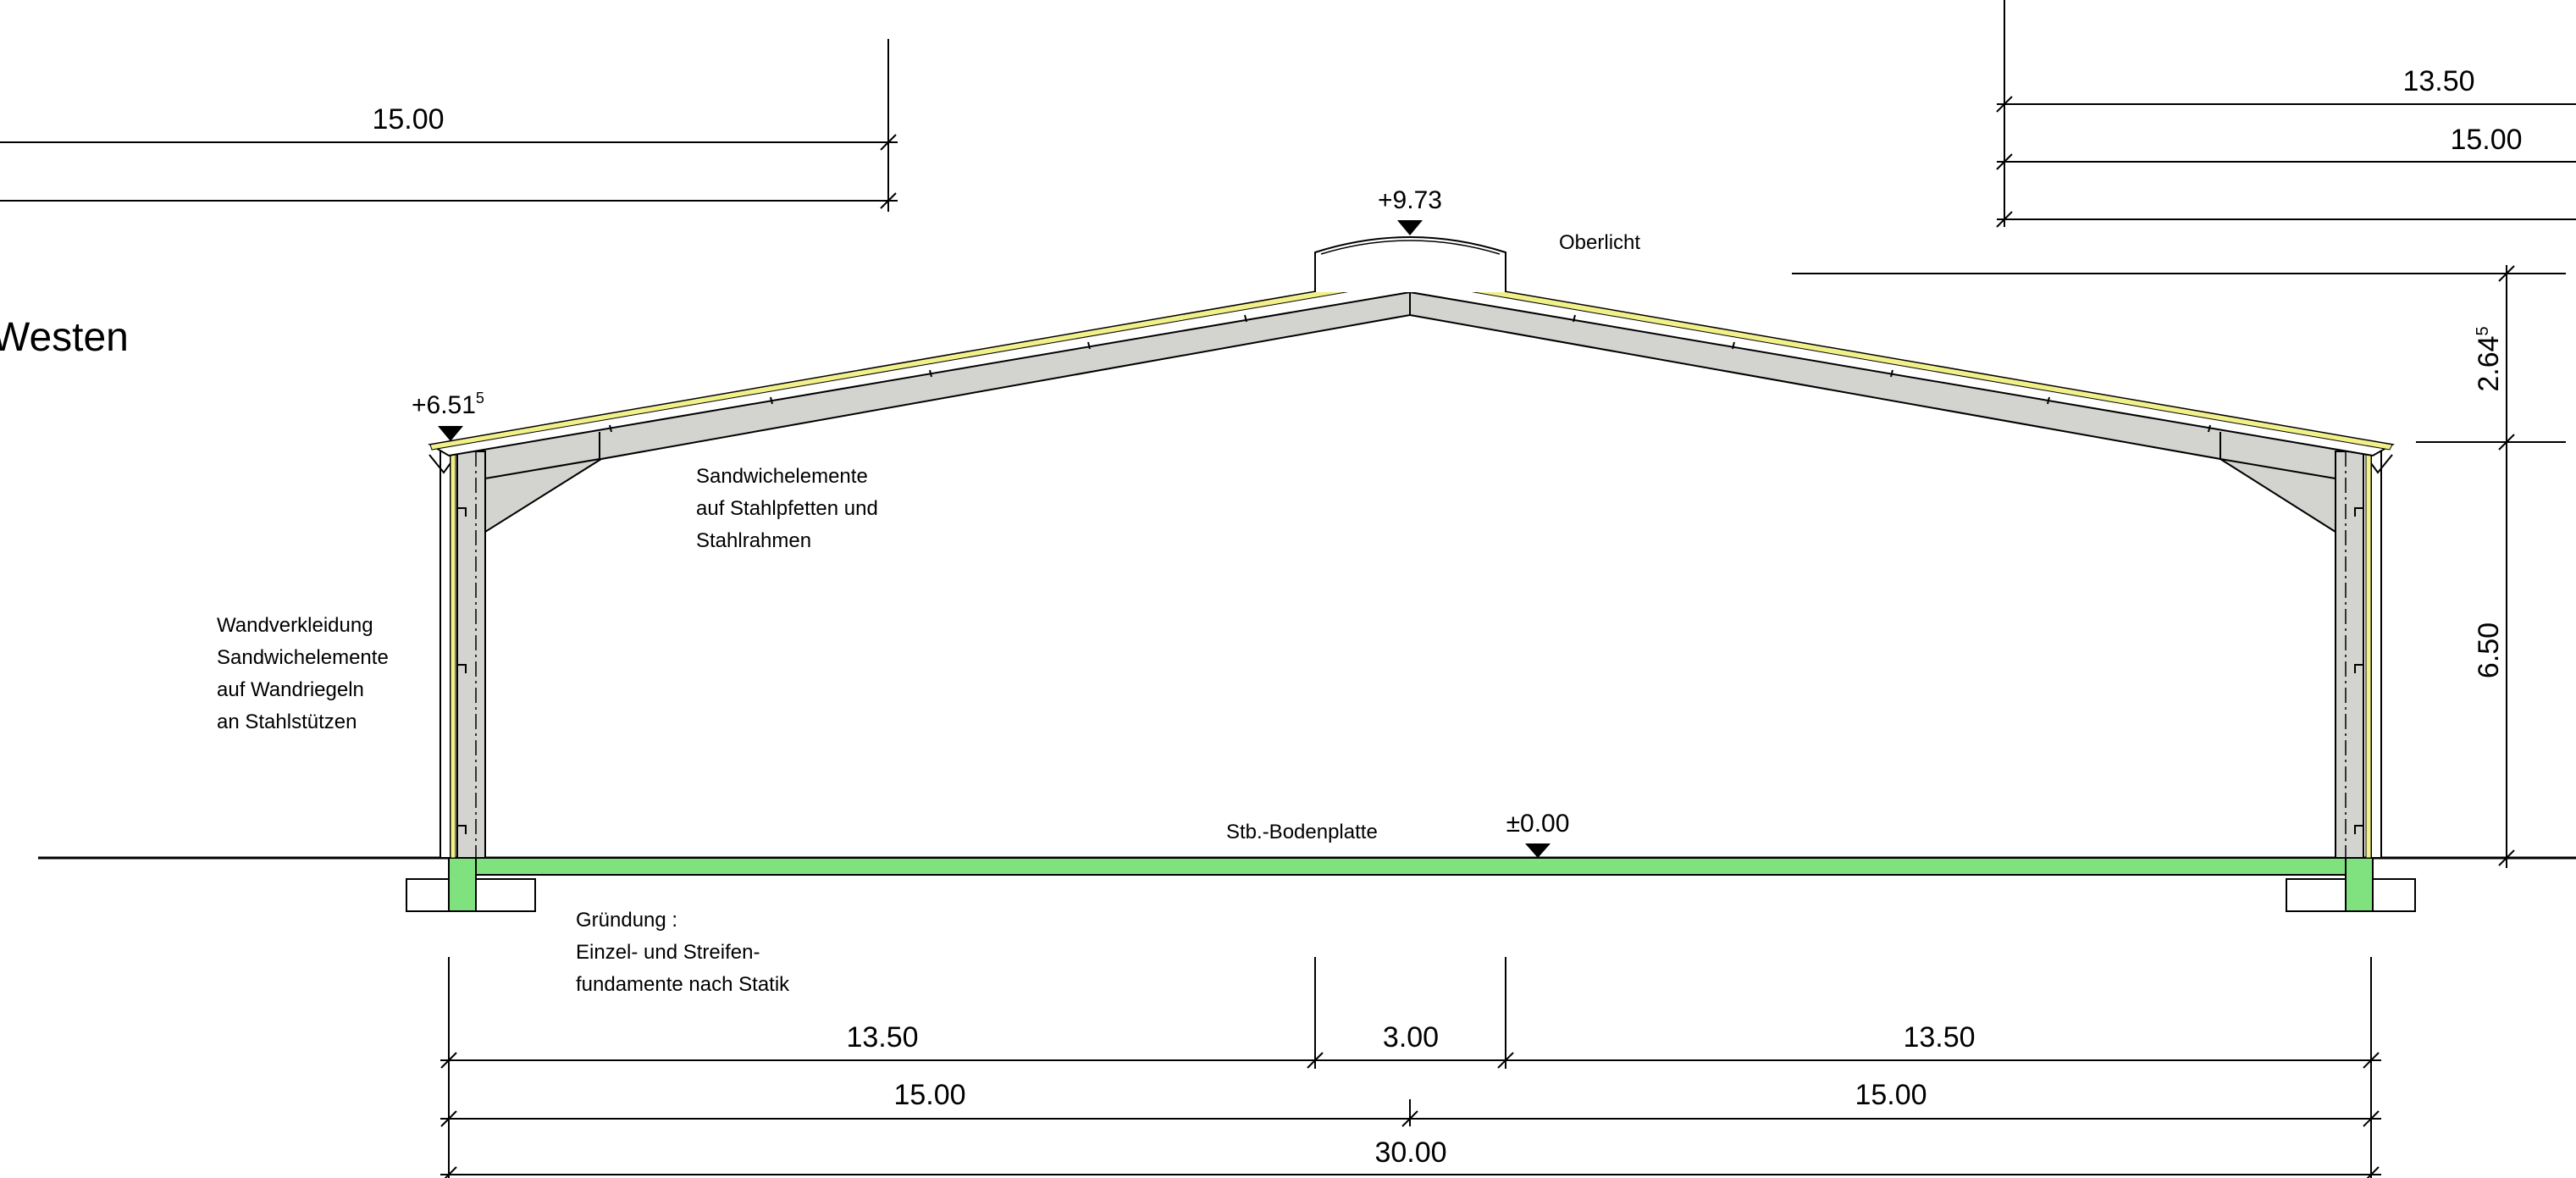  Describe the element at coordinates (462, 670) in the screenshot. I see `left-wall-rails` at that location.